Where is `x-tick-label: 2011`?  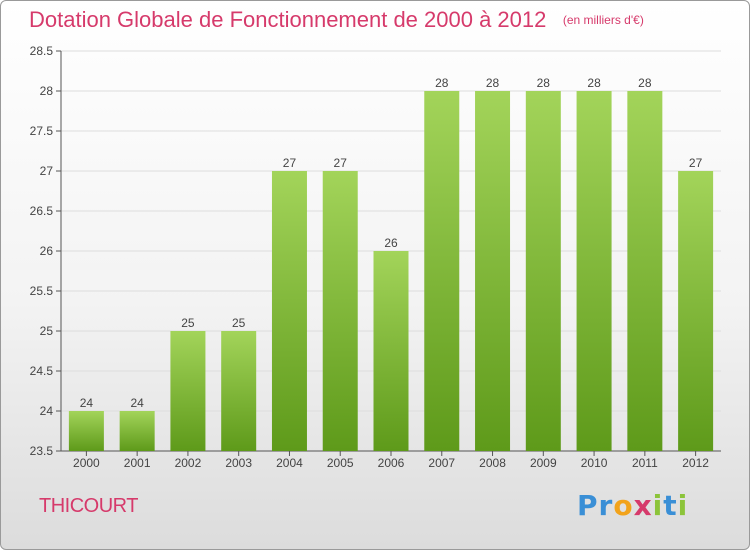 x-tick-label: 2011 is located at coordinates (645, 463).